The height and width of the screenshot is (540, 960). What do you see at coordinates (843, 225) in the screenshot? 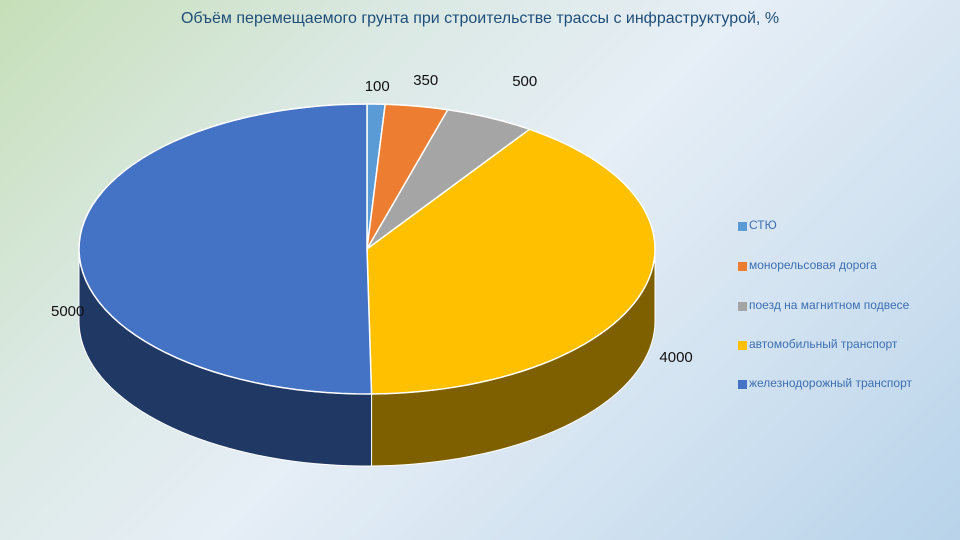
I see `legend-item-СТЮ: СТЮ` at bounding box center [843, 225].